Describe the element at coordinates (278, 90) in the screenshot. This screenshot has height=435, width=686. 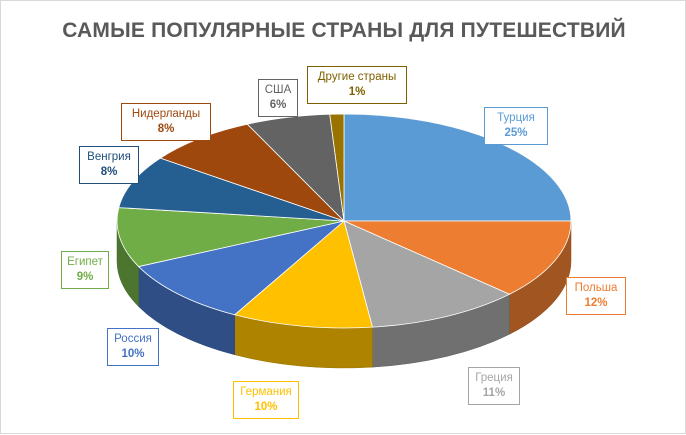
I see `category-label: США` at that location.